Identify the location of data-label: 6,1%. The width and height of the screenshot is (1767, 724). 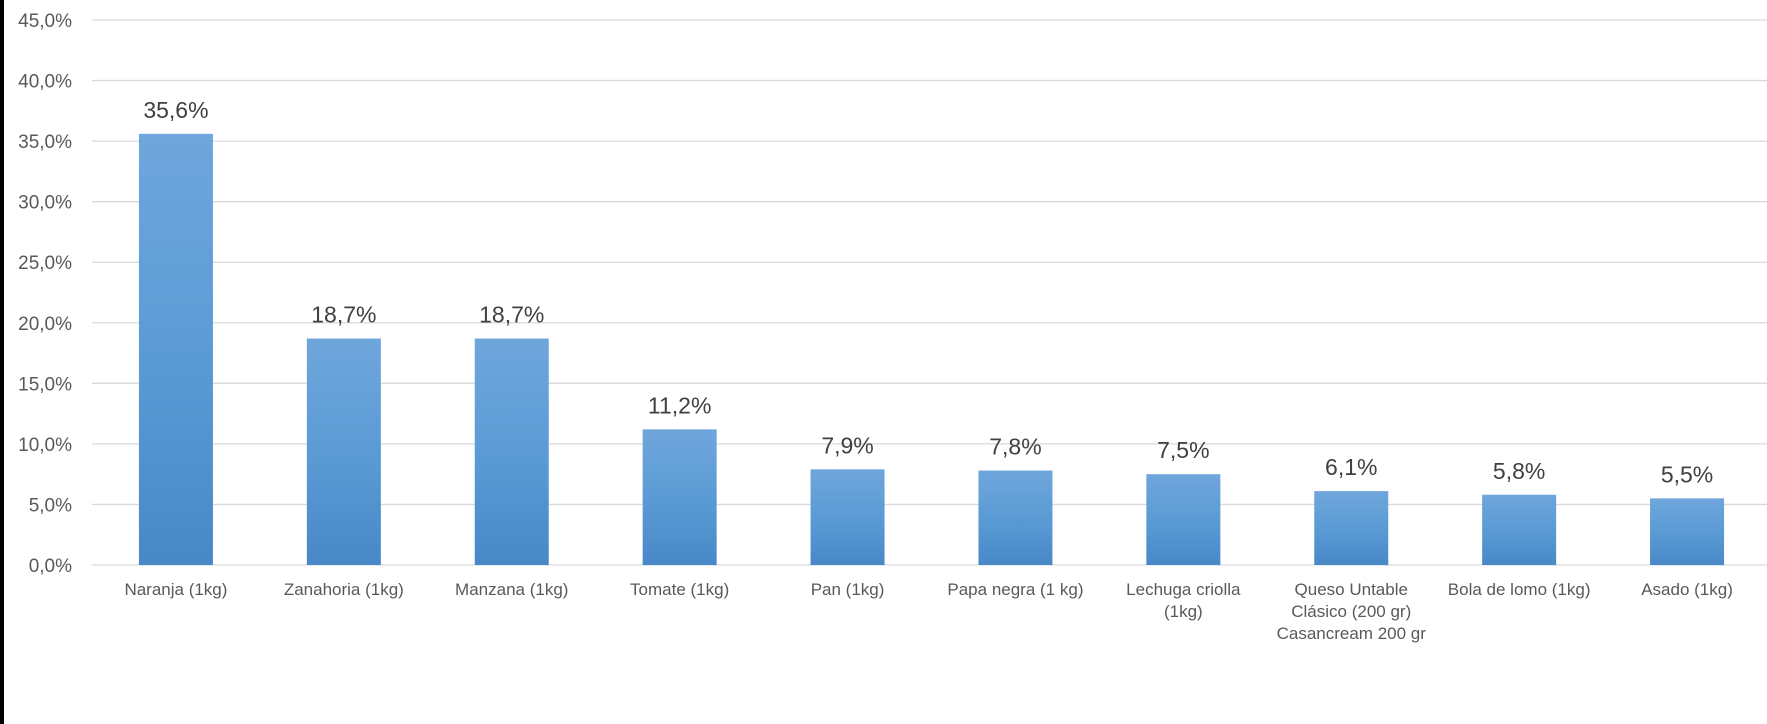
(1351, 467).